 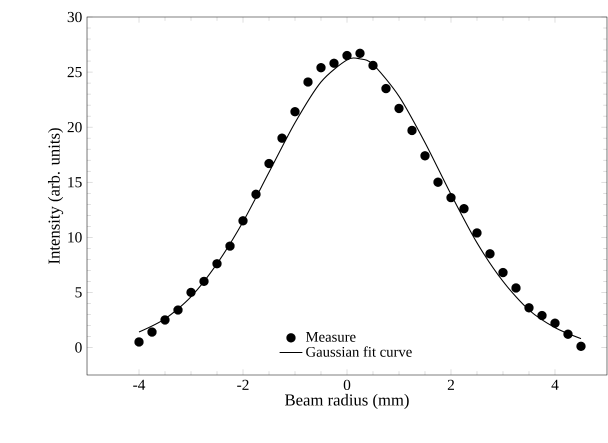 I want to click on y-tick-label: 0, so click(x=78, y=347).